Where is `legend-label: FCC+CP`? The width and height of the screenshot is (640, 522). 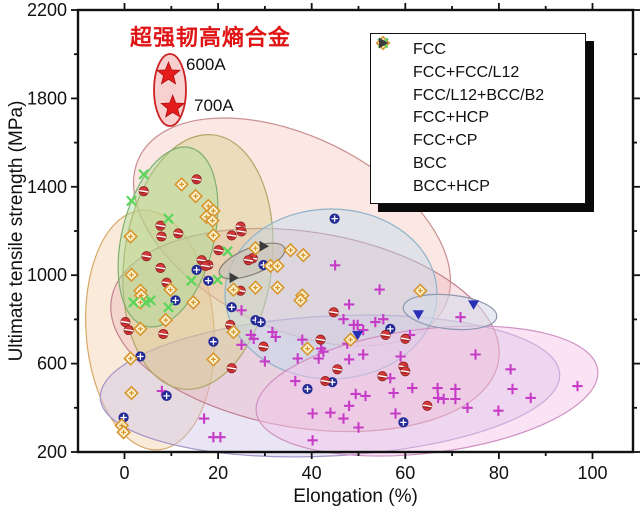
legend-label: FCC+CP is located at coordinates (445, 141).